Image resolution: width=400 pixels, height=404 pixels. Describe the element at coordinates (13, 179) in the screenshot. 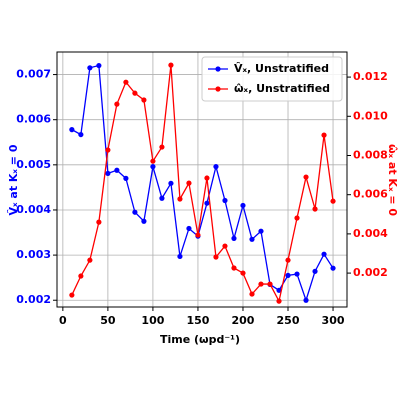

I see `y-axis-label: V̂ₓ at Kₓ = 0` at that location.